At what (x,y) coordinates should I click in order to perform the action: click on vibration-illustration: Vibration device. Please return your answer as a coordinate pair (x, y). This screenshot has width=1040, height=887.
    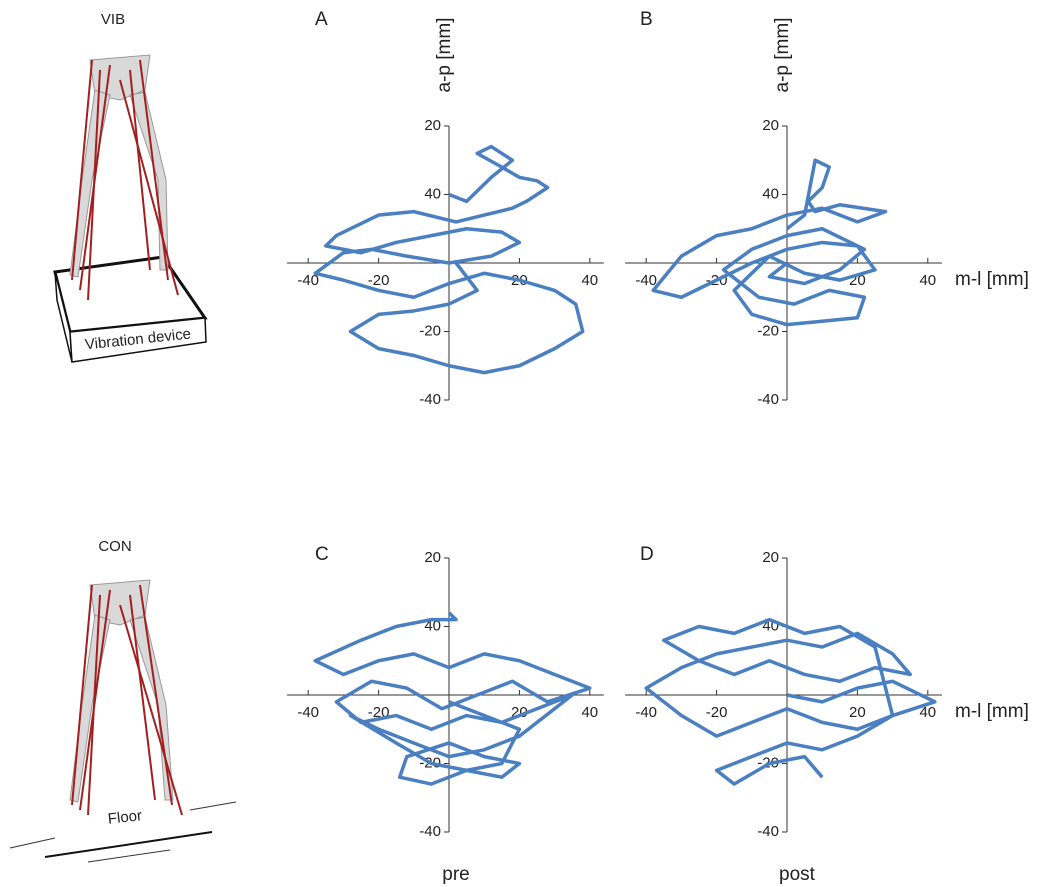
    Looking at the image, I should click on (130, 208).